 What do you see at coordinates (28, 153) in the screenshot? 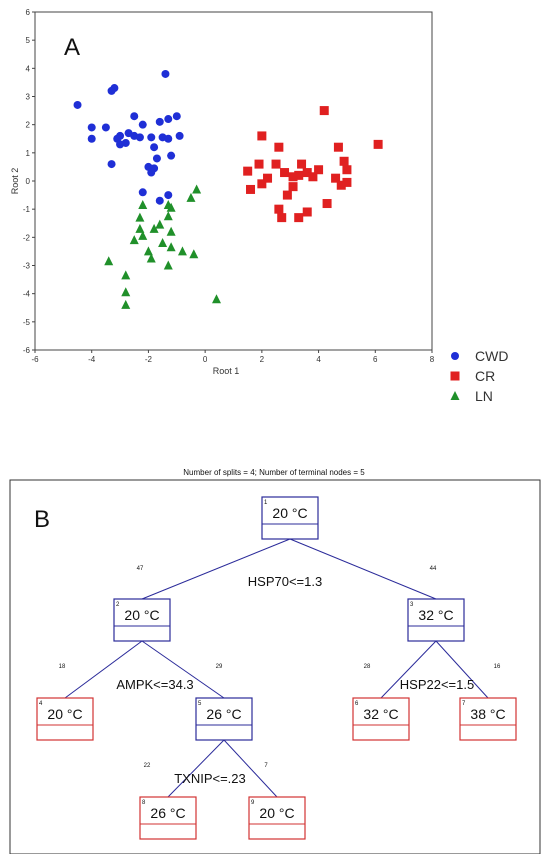
I see `y-tick-label: 1` at bounding box center [28, 153].